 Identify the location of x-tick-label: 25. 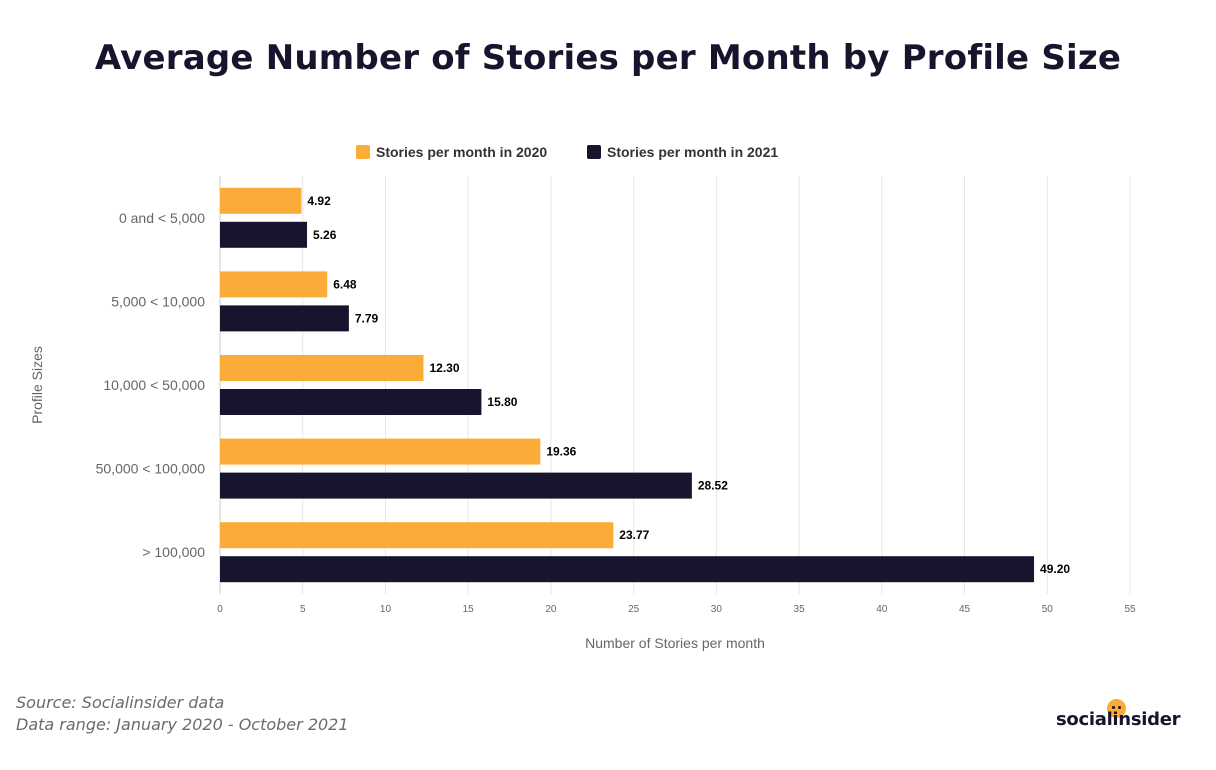
(634, 609).